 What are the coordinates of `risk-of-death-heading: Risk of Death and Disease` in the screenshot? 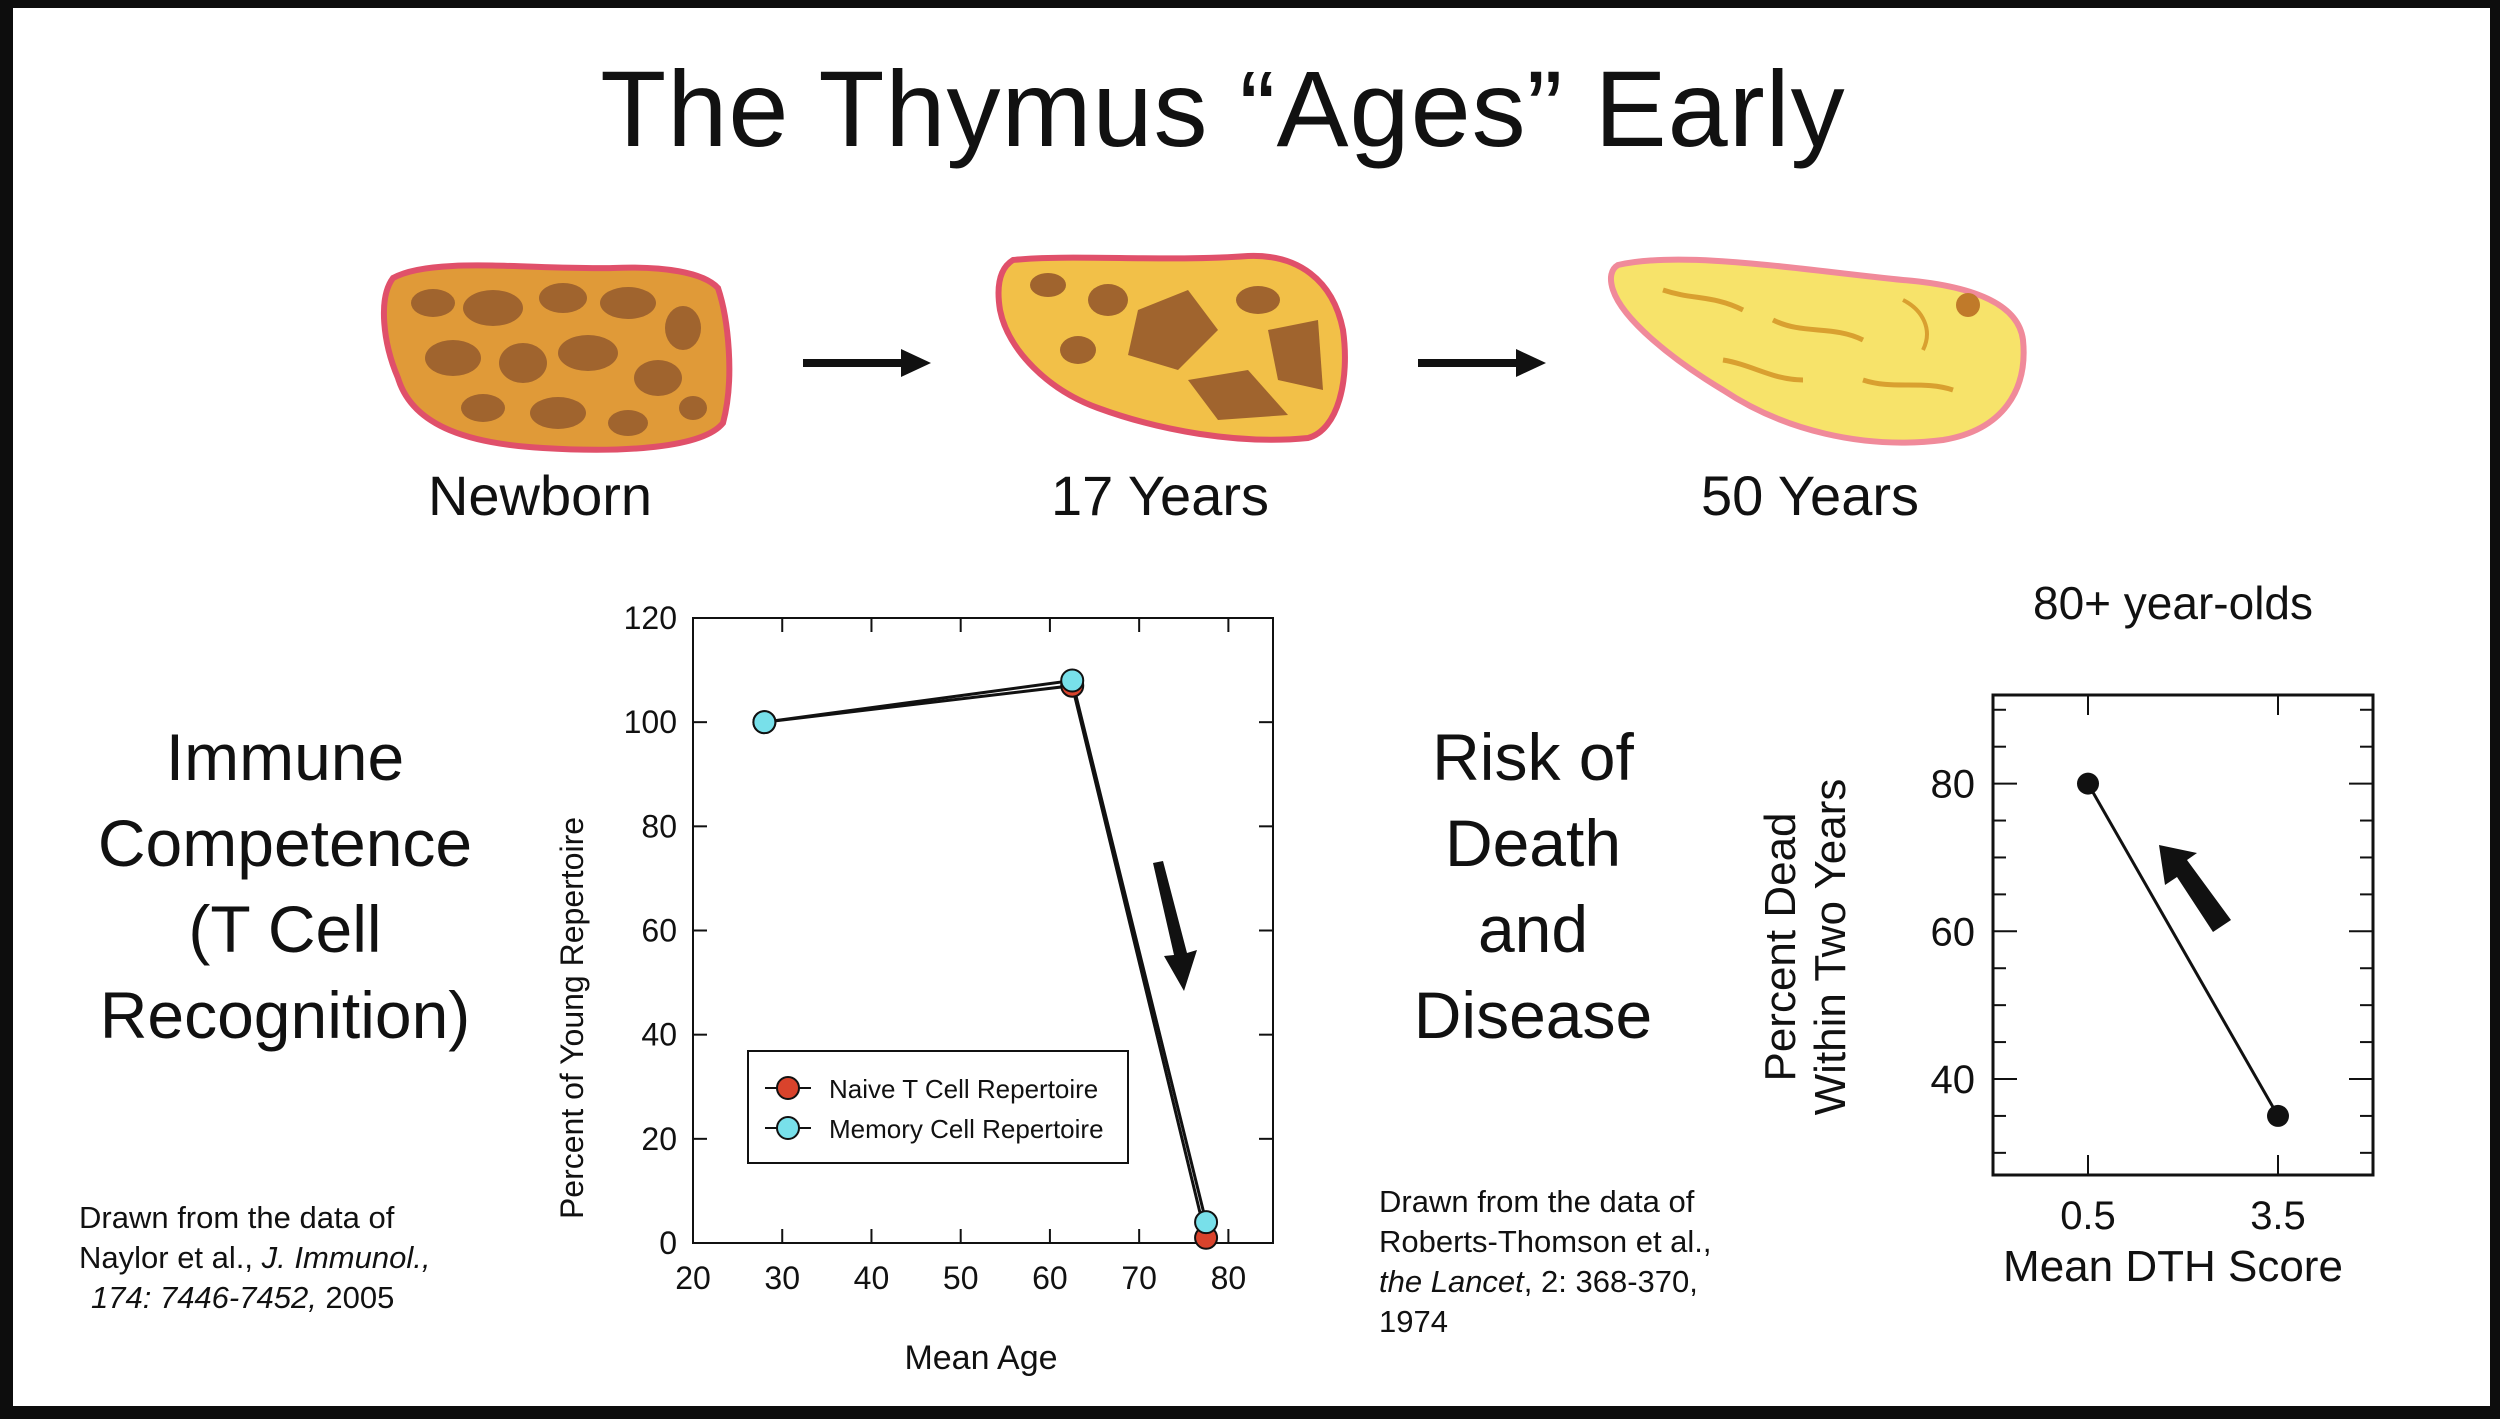 It's located at (1533, 886).